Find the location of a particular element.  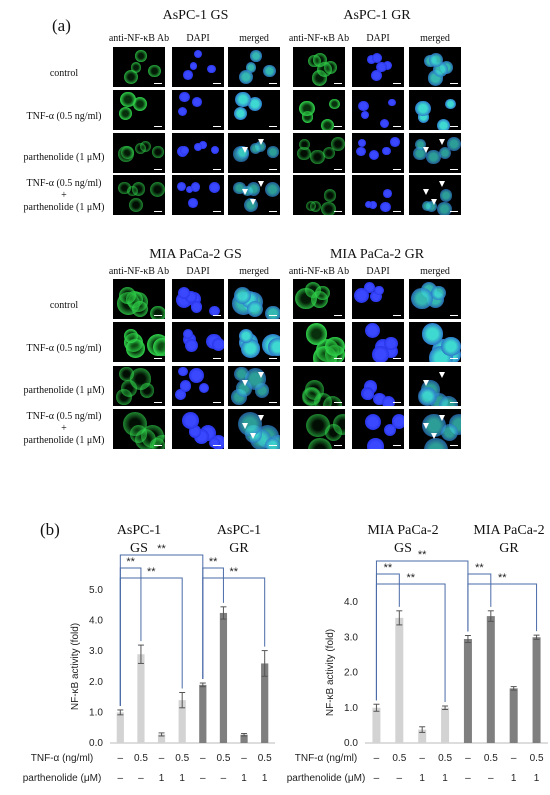

significance-bracket is located at coordinates (502, 607).